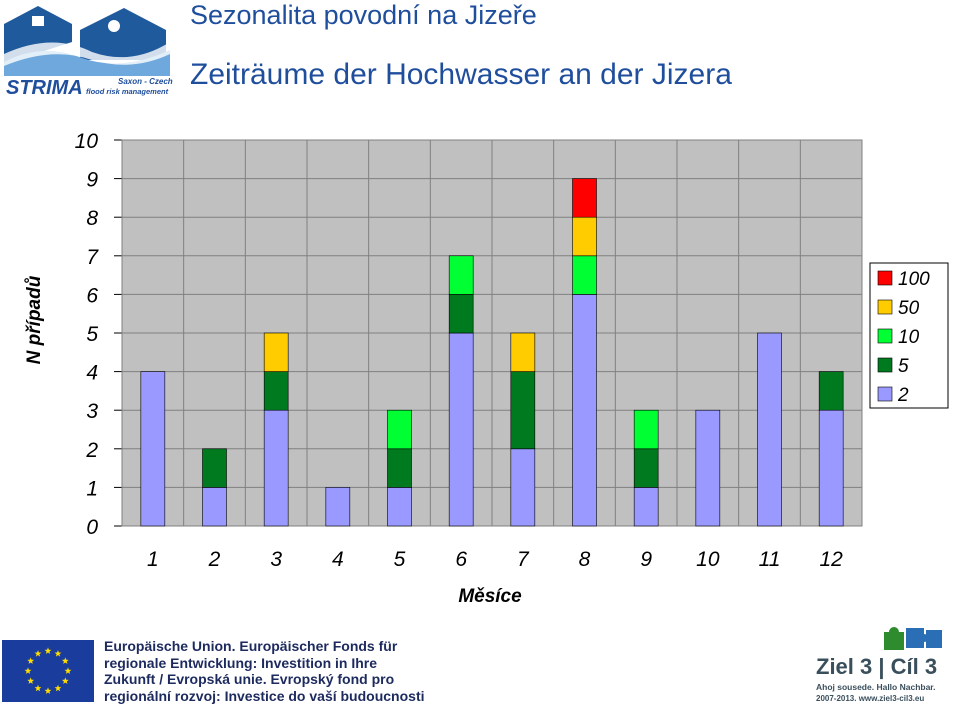 Image resolution: width=960 pixels, height=707 pixels. What do you see at coordinates (44, 87) in the screenshot?
I see `logo-text: STRIMA` at bounding box center [44, 87].